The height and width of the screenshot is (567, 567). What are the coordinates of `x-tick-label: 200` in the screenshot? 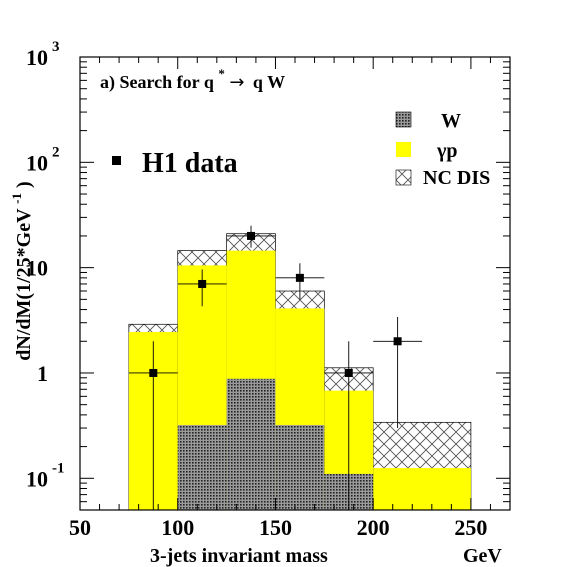 It's located at (373, 527).